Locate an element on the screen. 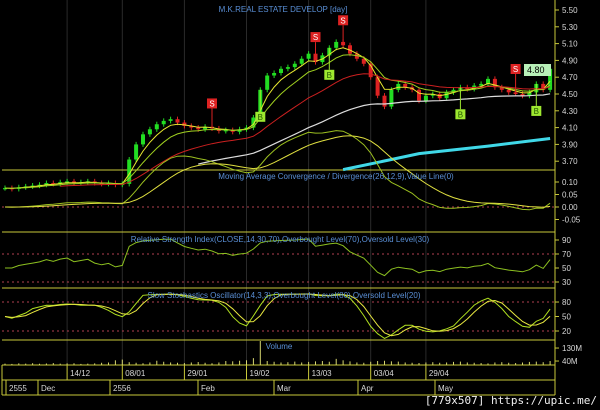 The width and height of the screenshot is (600, 410). date-tick-label: 29/04 is located at coordinates (439, 373).